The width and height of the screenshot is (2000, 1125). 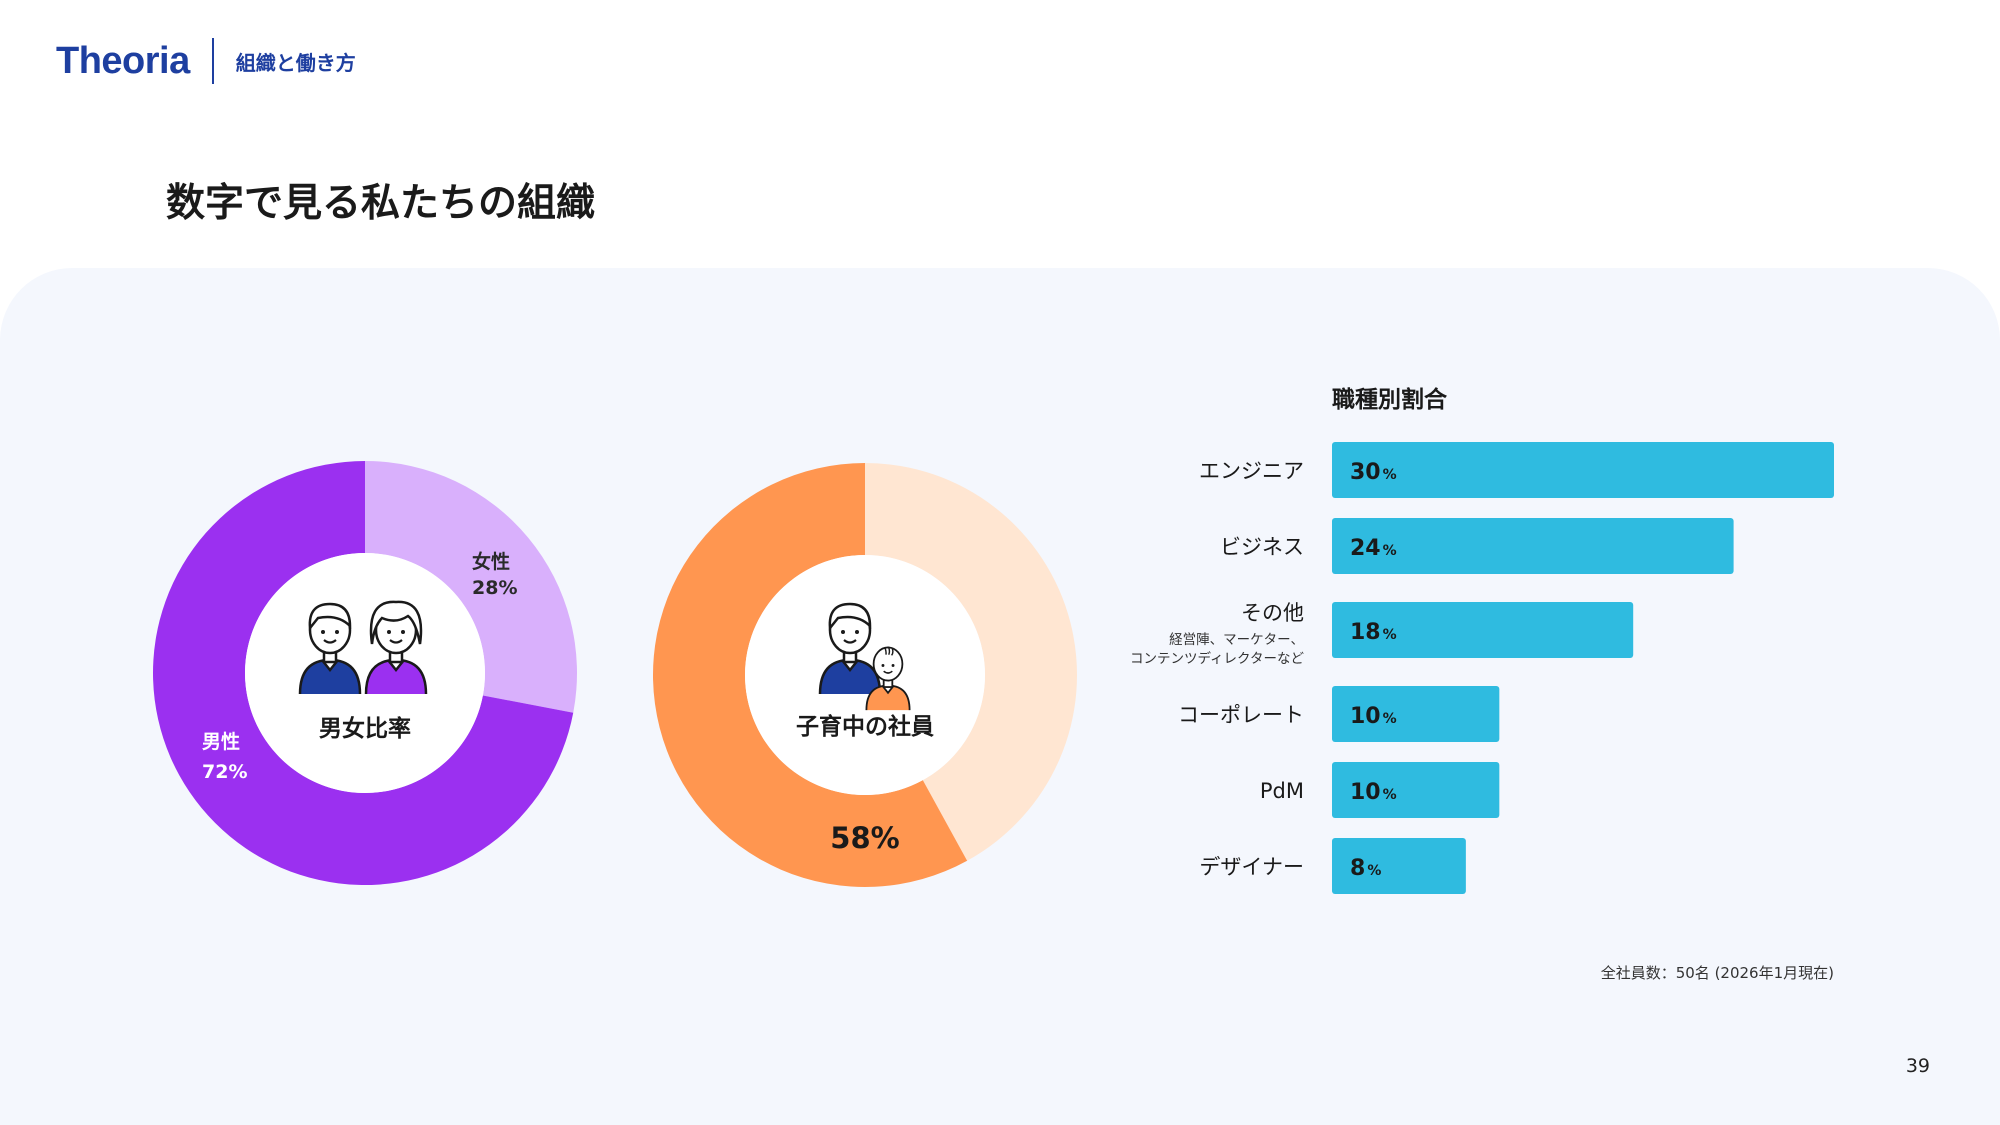 I want to click on bar-category-label: ビジネス, so click(x=1262, y=547).